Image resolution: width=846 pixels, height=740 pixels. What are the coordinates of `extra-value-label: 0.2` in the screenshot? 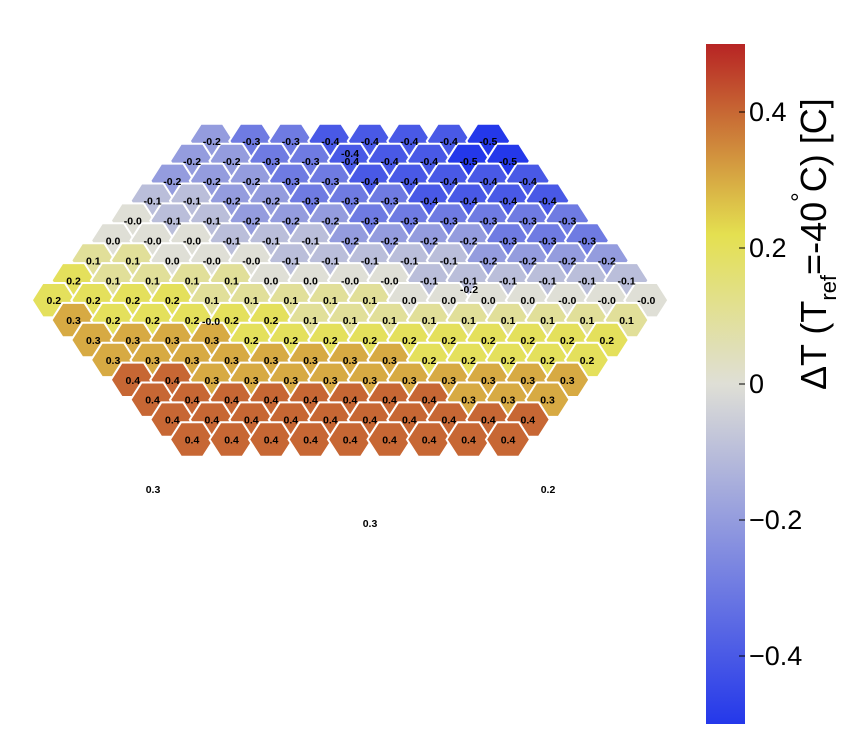 It's located at (548, 490).